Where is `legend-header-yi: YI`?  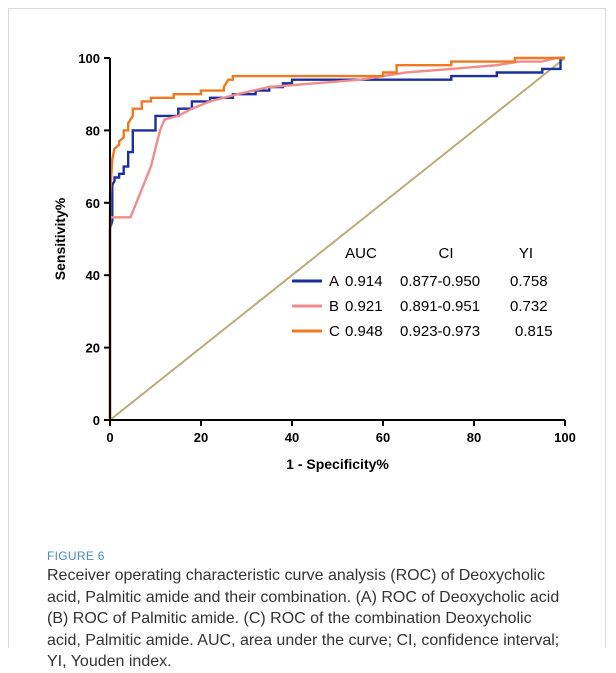
legend-header-yi: YI is located at coordinates (526, 253).